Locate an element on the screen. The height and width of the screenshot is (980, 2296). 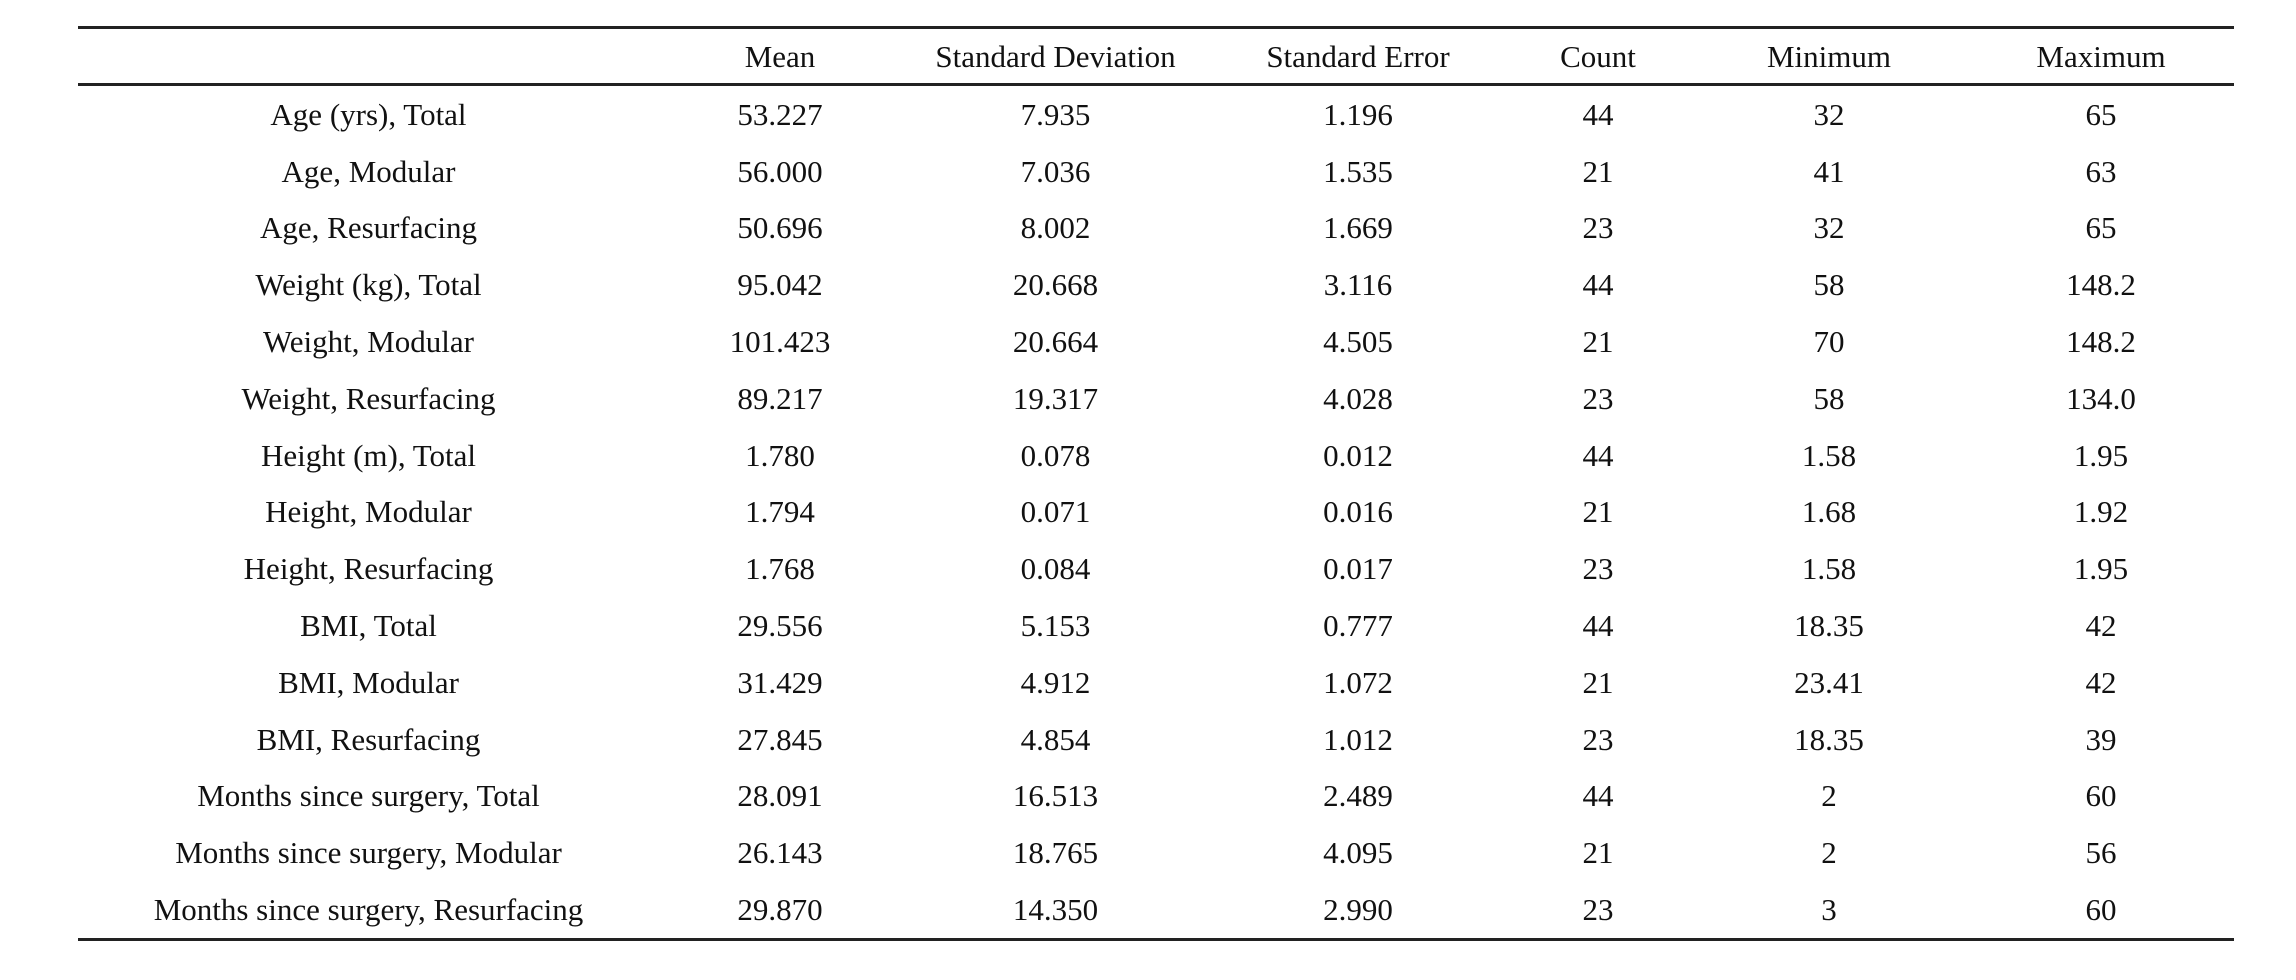
cell-mean: 29.870 is located at coordinates (780, 910).